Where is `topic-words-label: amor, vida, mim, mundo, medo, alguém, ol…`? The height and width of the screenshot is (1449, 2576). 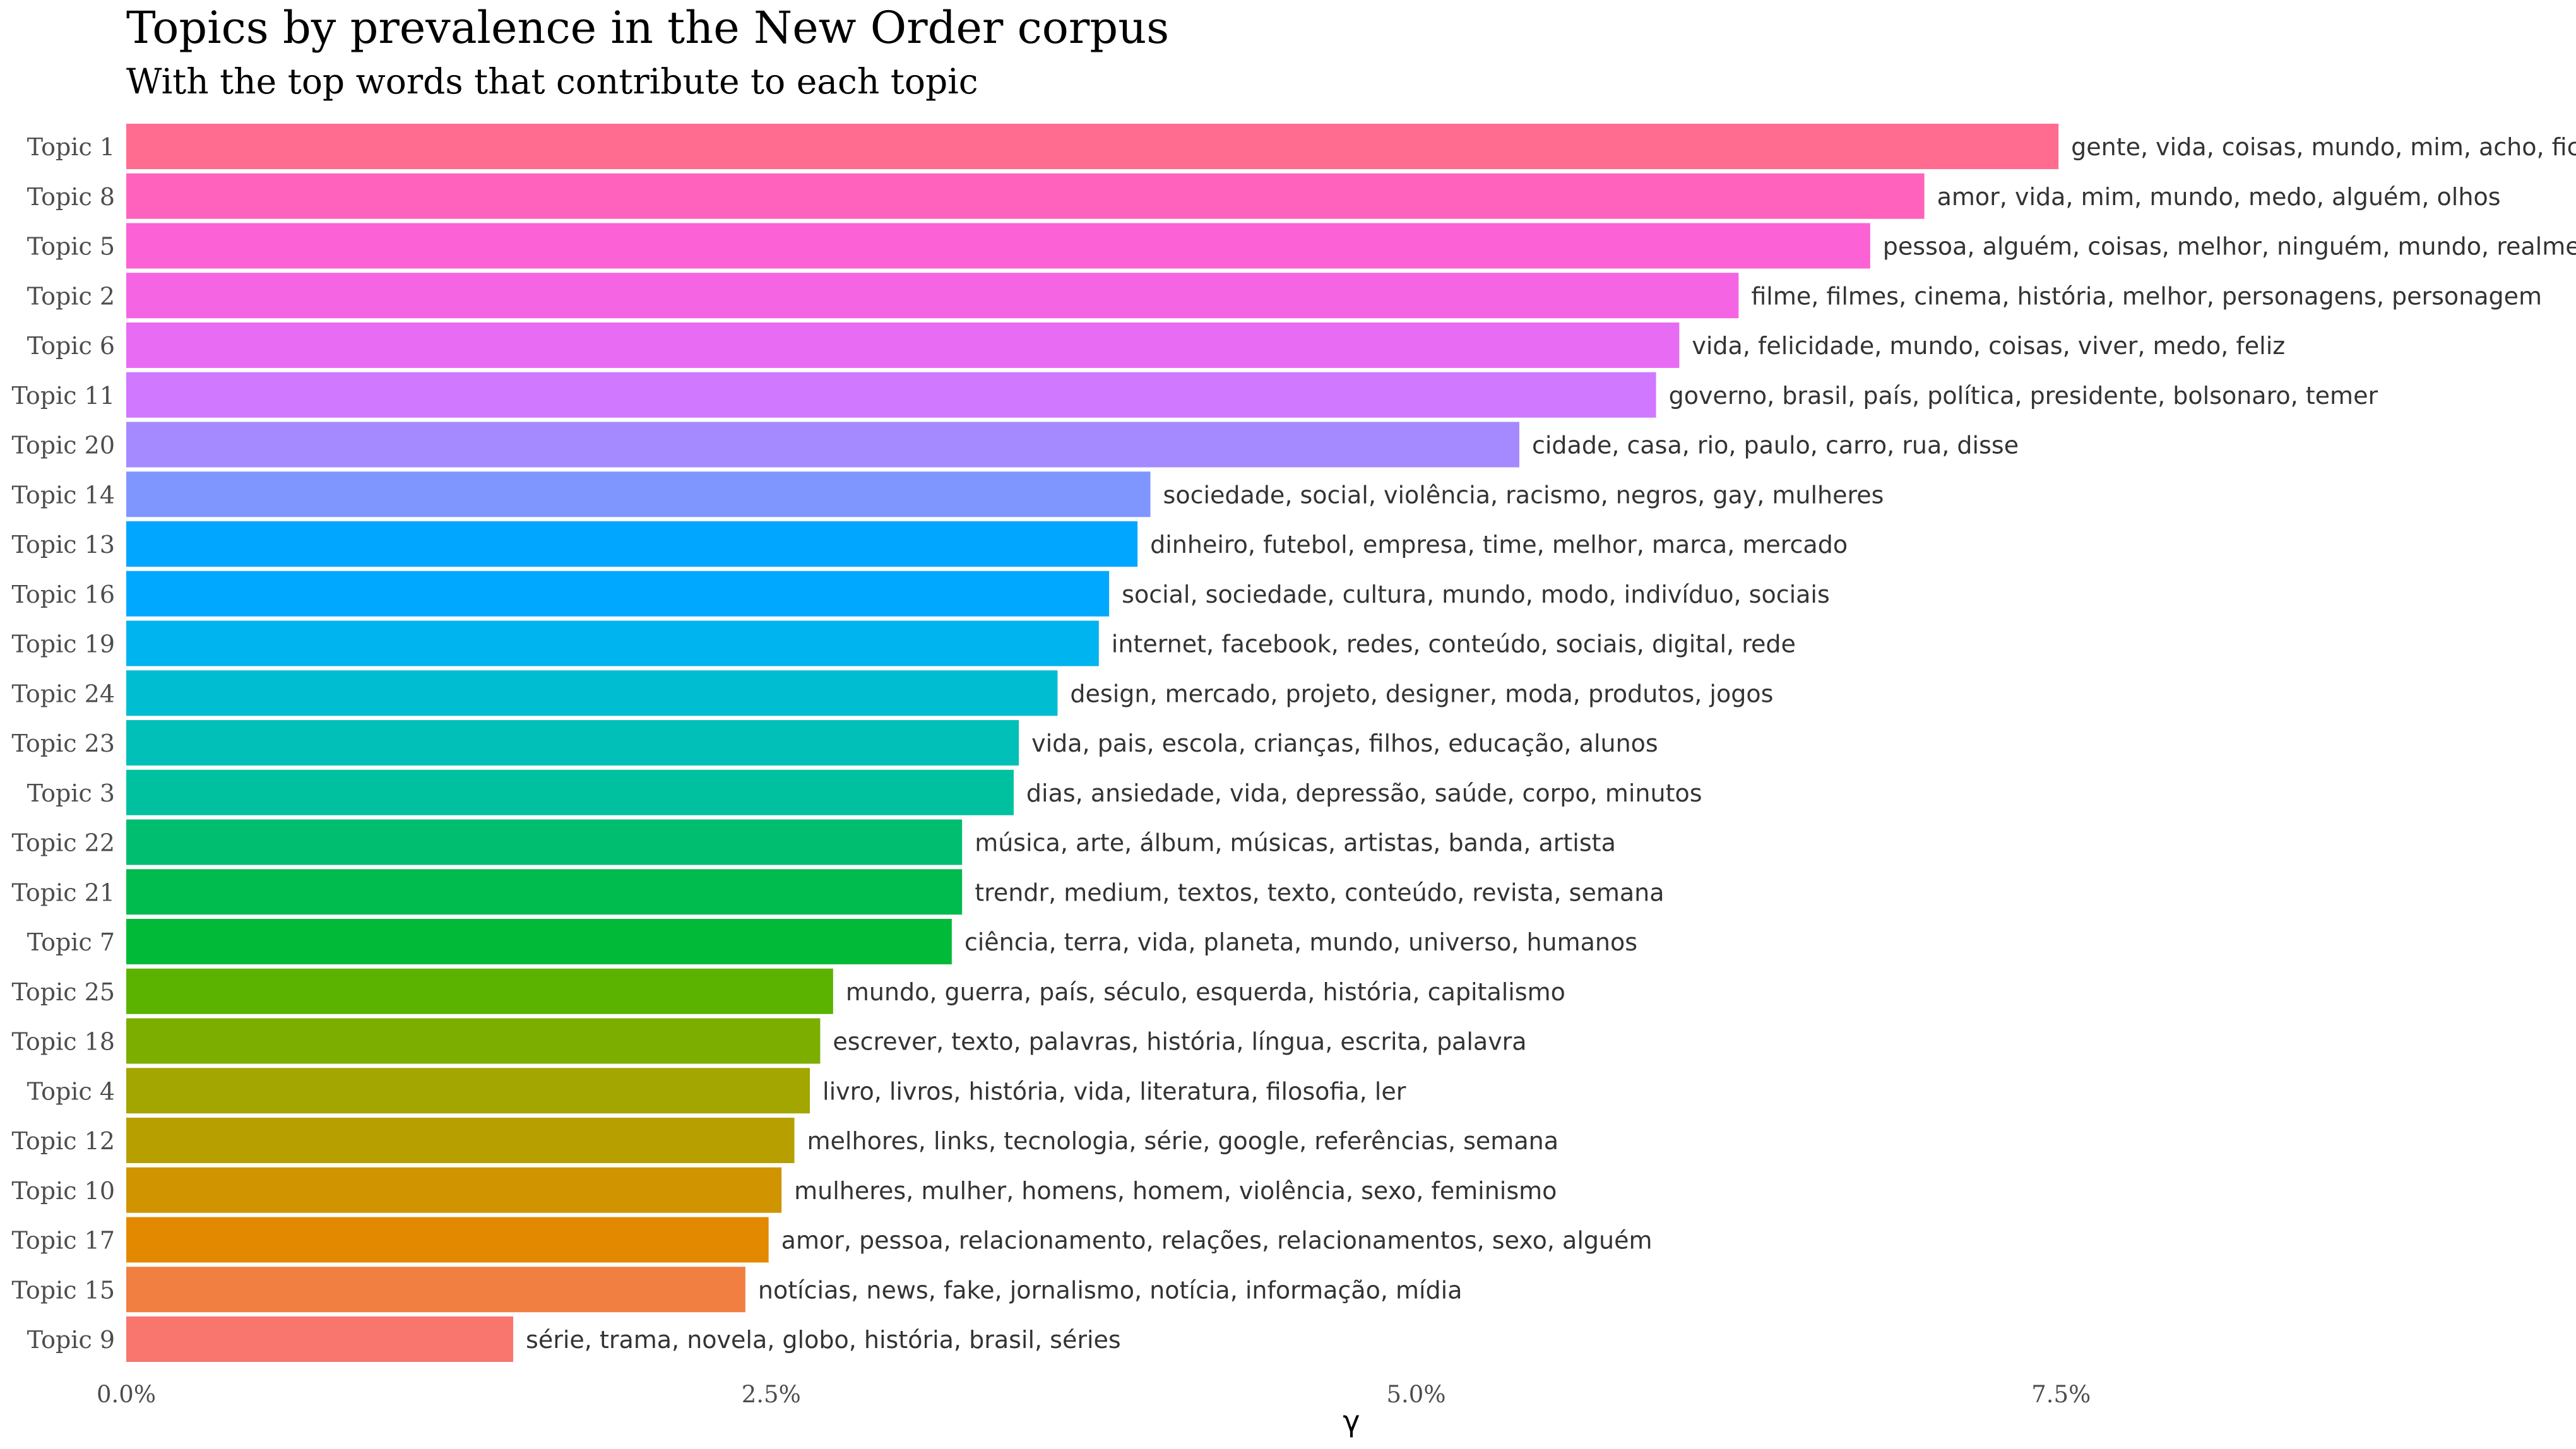 topic-words-label: amor, vida, mim, mundo, medo, alguém, ol… is located at coordinates (2219, 197).